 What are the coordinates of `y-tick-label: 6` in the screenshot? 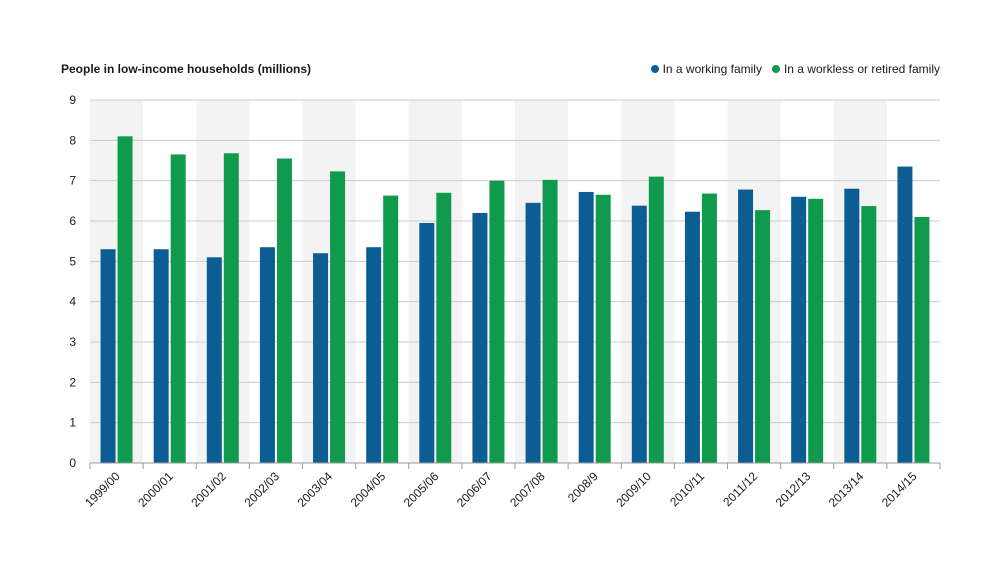 It's located at (72, 221).